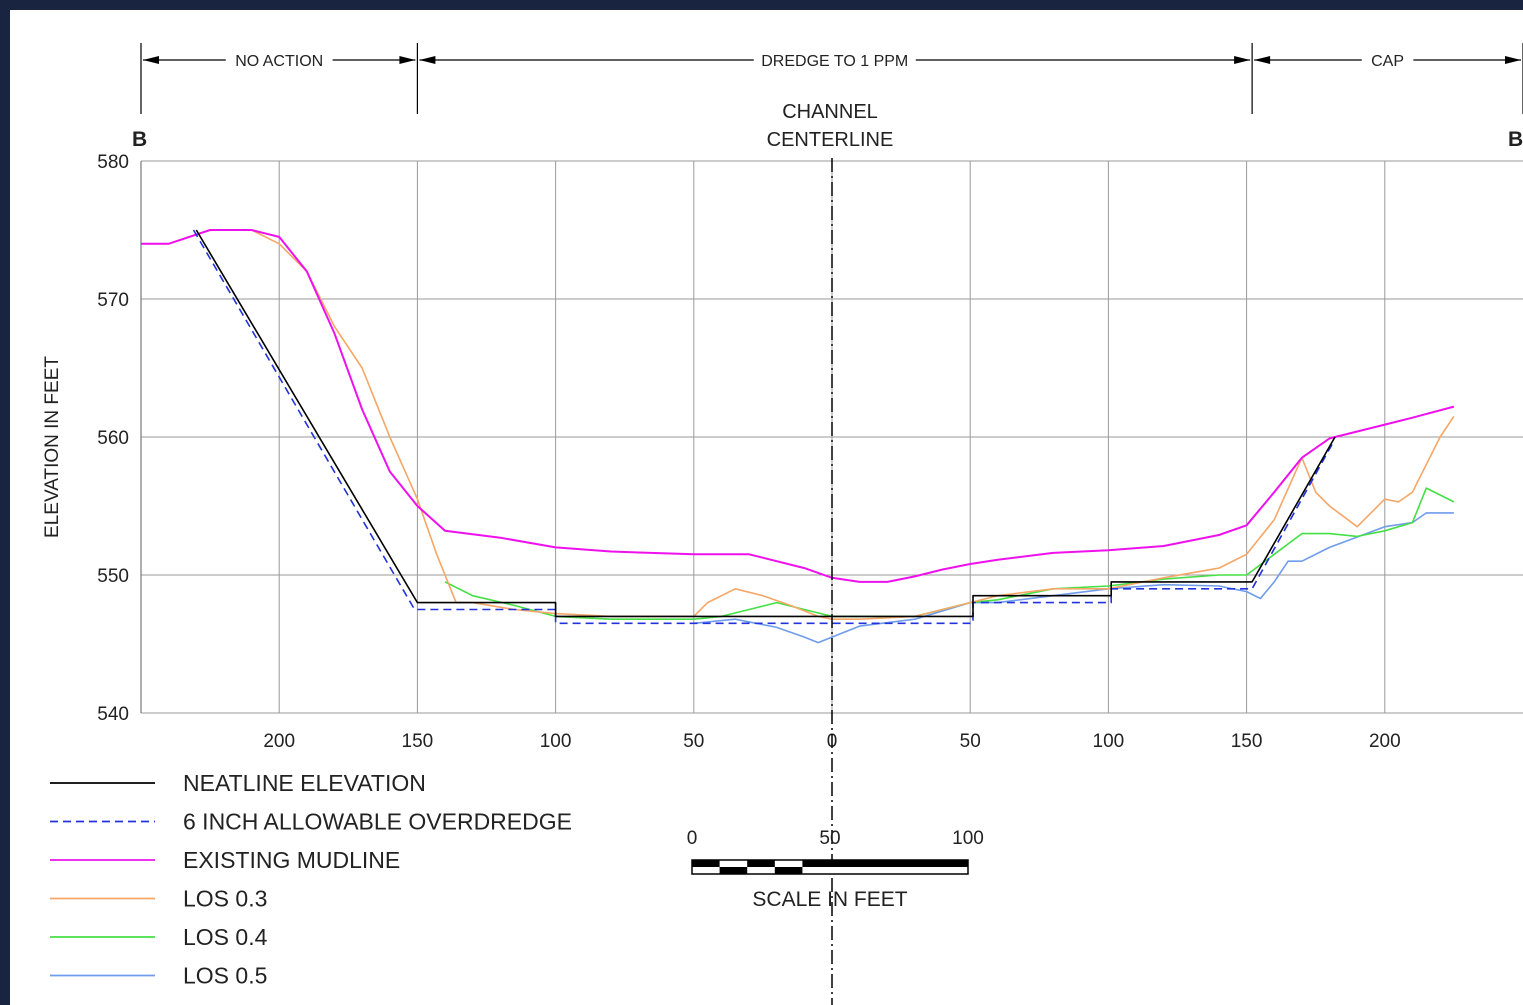 Image resolution: width=1523 pixels, height=1005 pixels. Describe the element at coordinates (279, 61) in the screenshot. I see `zone-label: NO ACTION` at that location.